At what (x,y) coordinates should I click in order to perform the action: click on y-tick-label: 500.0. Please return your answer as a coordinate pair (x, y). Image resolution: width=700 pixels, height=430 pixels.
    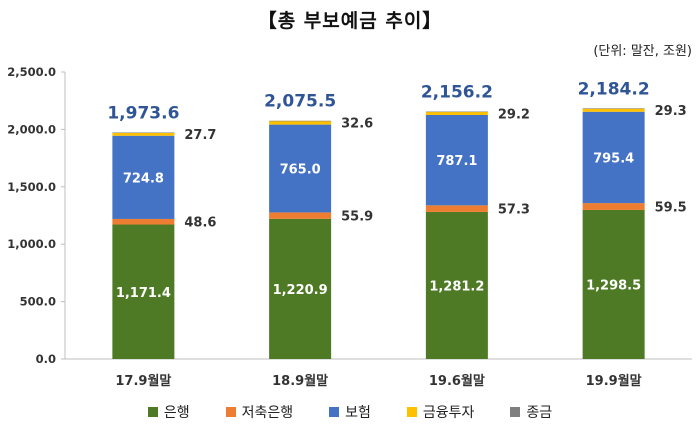
    Looking at the image, I should click on (38, 302).